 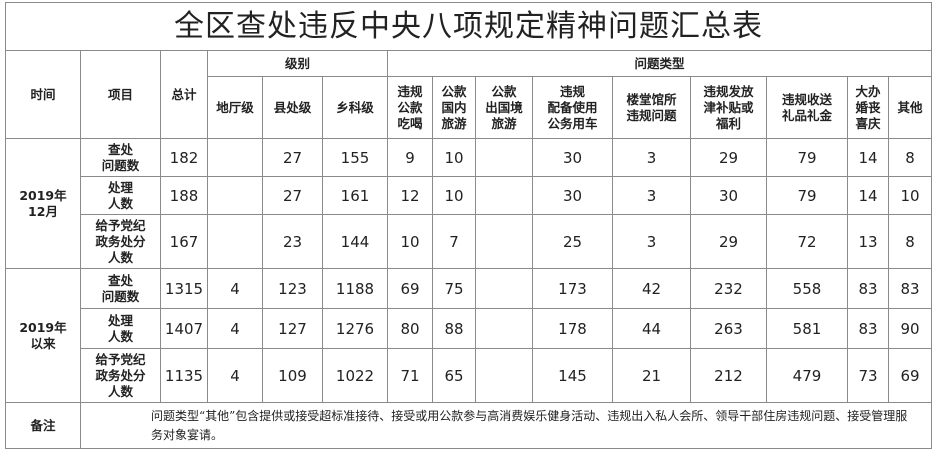 I want to click on header-problem-type: 问题类型, so click(x=659, y=63).